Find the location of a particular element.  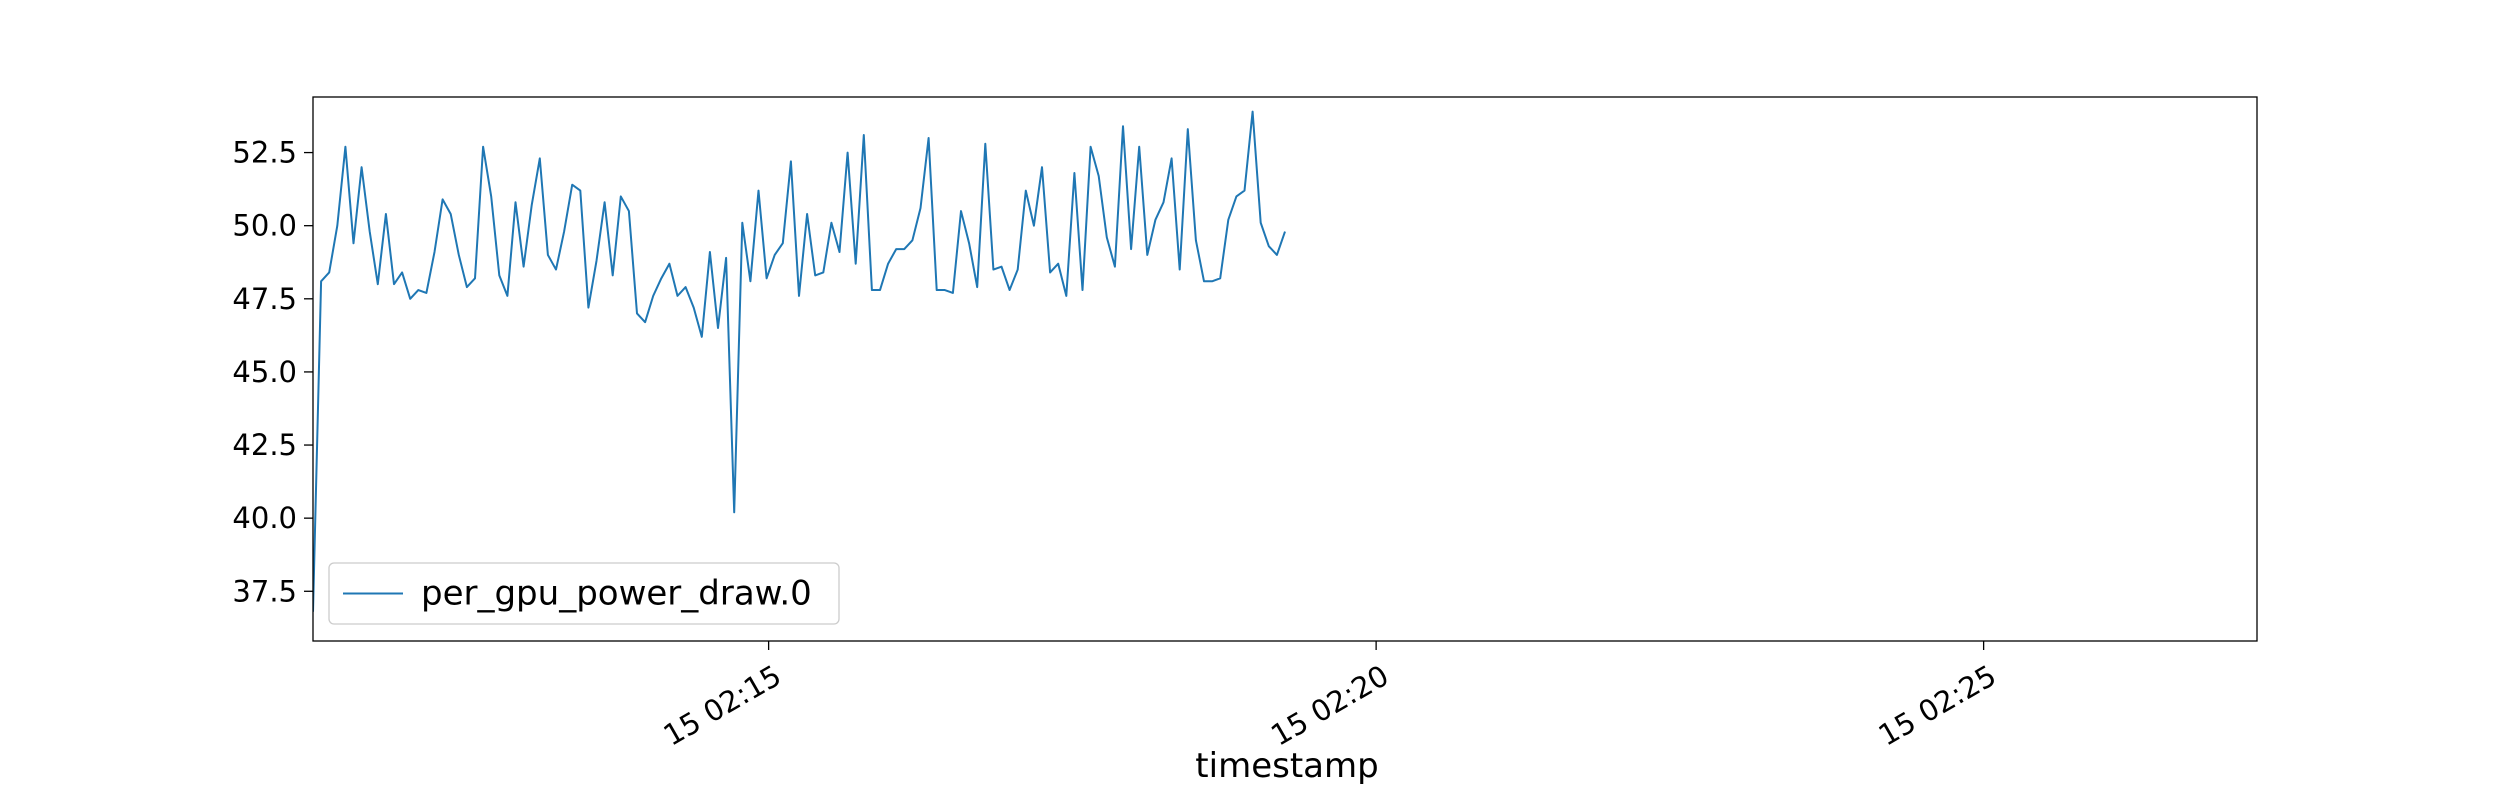

legend-box is located at coordinates (584, 593).